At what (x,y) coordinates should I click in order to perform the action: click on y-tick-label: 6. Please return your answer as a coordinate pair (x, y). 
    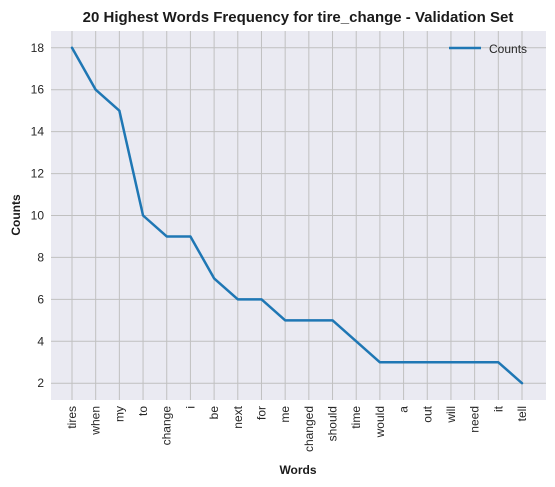
    Looking at the image, I should click on (40, 299).